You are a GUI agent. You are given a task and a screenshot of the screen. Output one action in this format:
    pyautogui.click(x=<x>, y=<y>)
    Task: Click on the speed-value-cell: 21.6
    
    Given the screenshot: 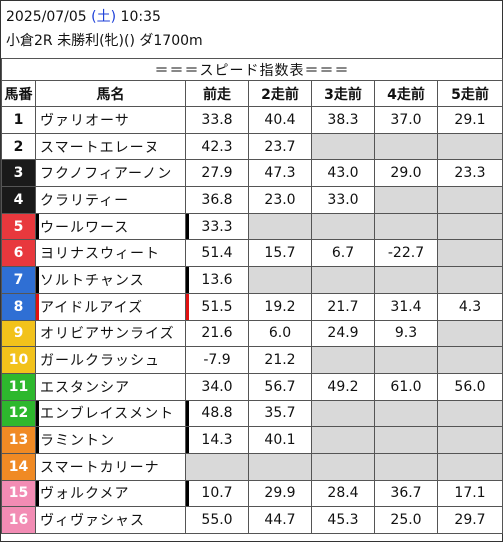 What is the action you would take?
    pyautogui.click(x=217, y=333)
    